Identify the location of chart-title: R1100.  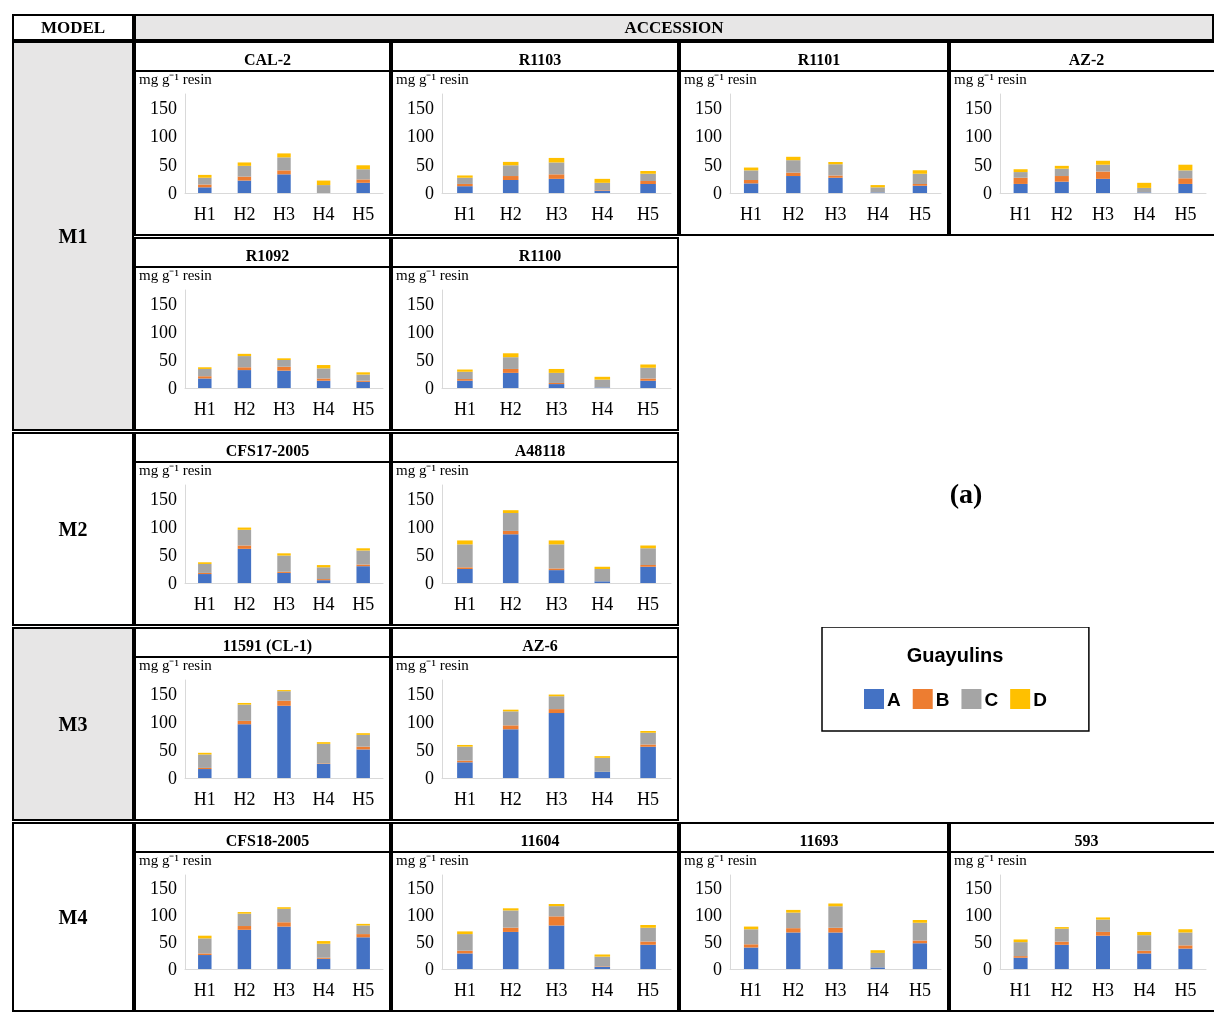
(540, 255).